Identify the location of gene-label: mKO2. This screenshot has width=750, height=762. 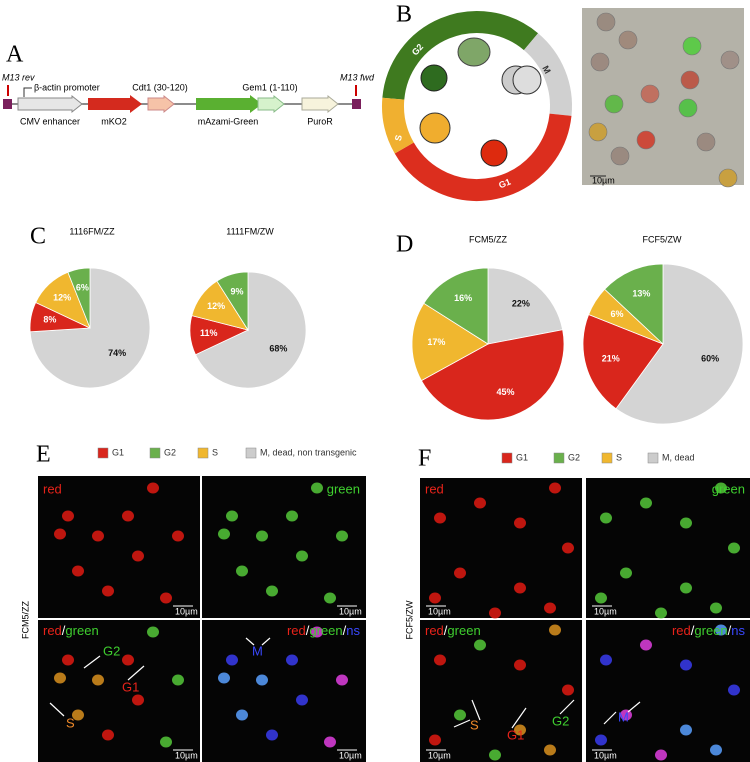
(114, 121).